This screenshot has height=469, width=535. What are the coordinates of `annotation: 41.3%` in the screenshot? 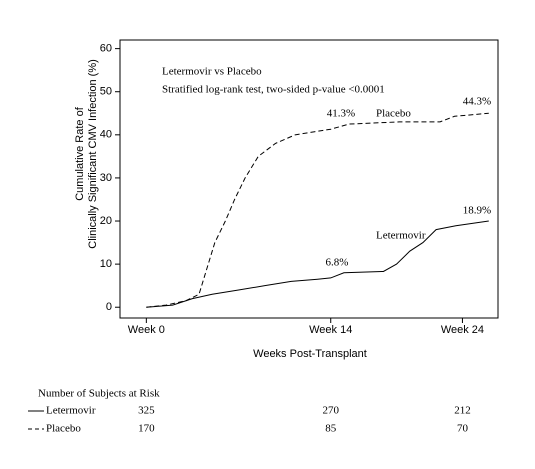 It's located at (341, 114).